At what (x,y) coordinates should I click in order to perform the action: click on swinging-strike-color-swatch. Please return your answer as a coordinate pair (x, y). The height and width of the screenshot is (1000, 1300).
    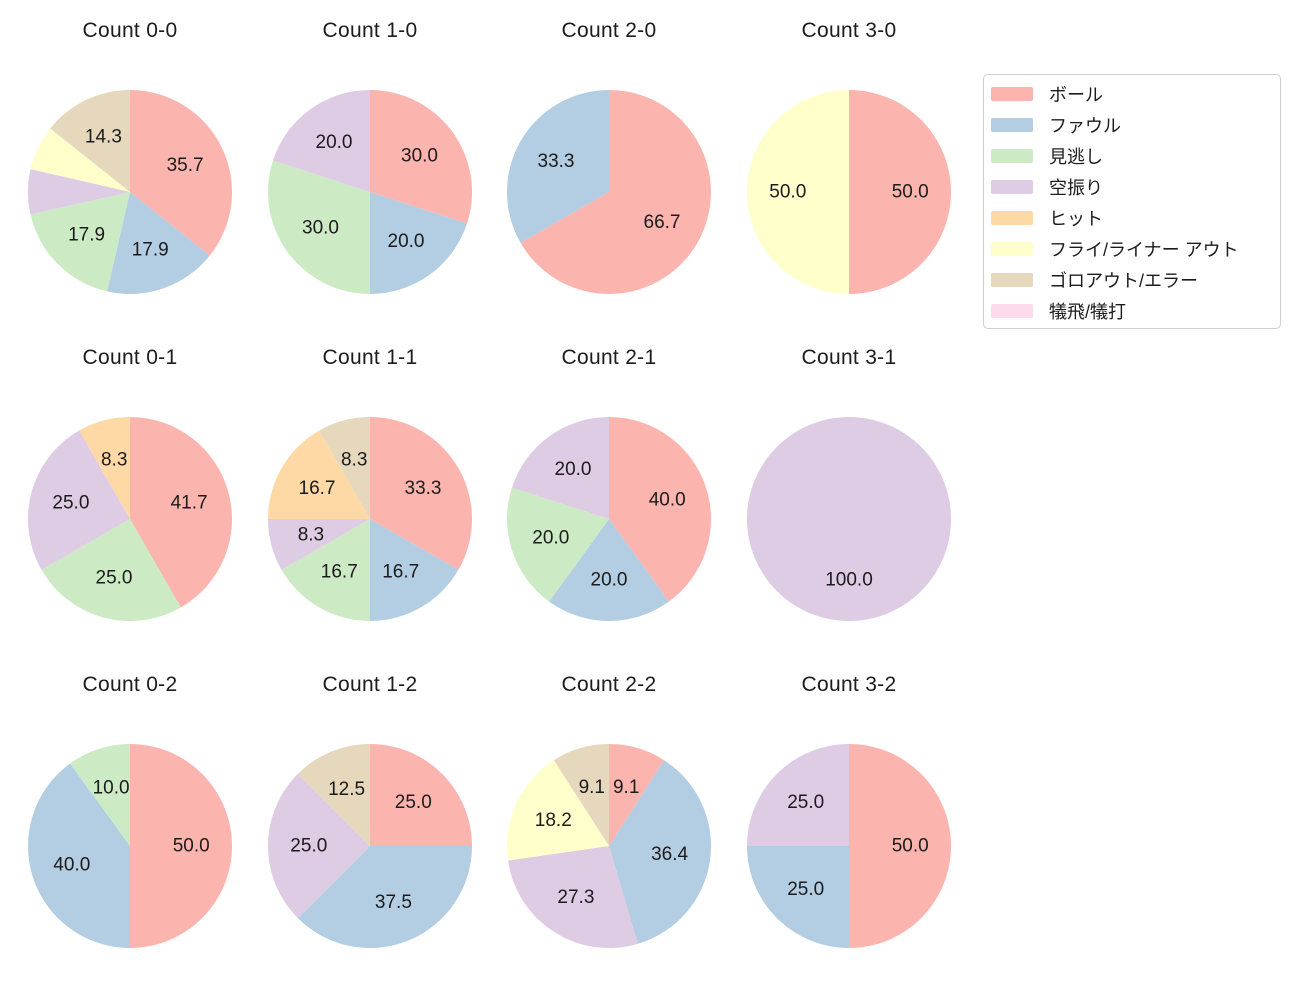
    Looking at the image, I should click on (1012, 186).